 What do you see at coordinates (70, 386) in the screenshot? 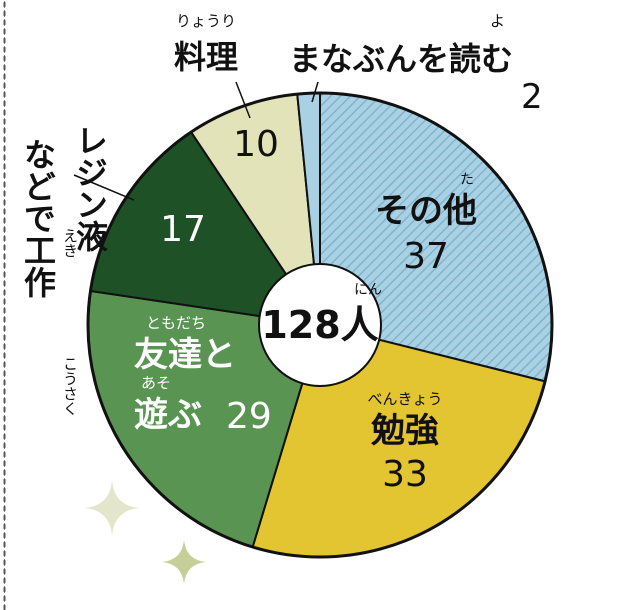
I see `resin-ruby-kousaku: こうさく` at bounding box center [70, 386].